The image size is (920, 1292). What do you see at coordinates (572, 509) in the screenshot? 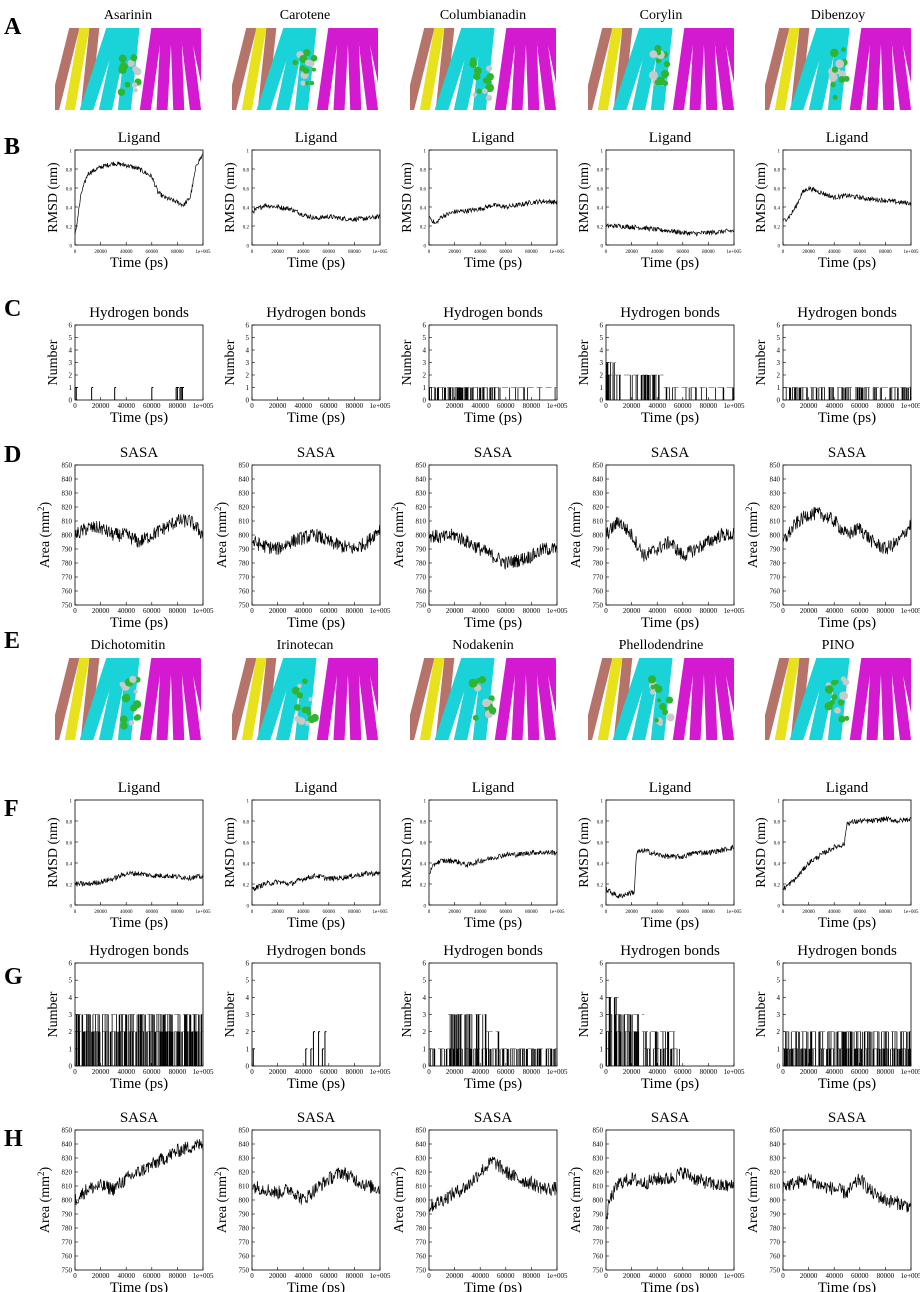
I see `y-axis-label-sup: 2` at bounding box center [572, 509].